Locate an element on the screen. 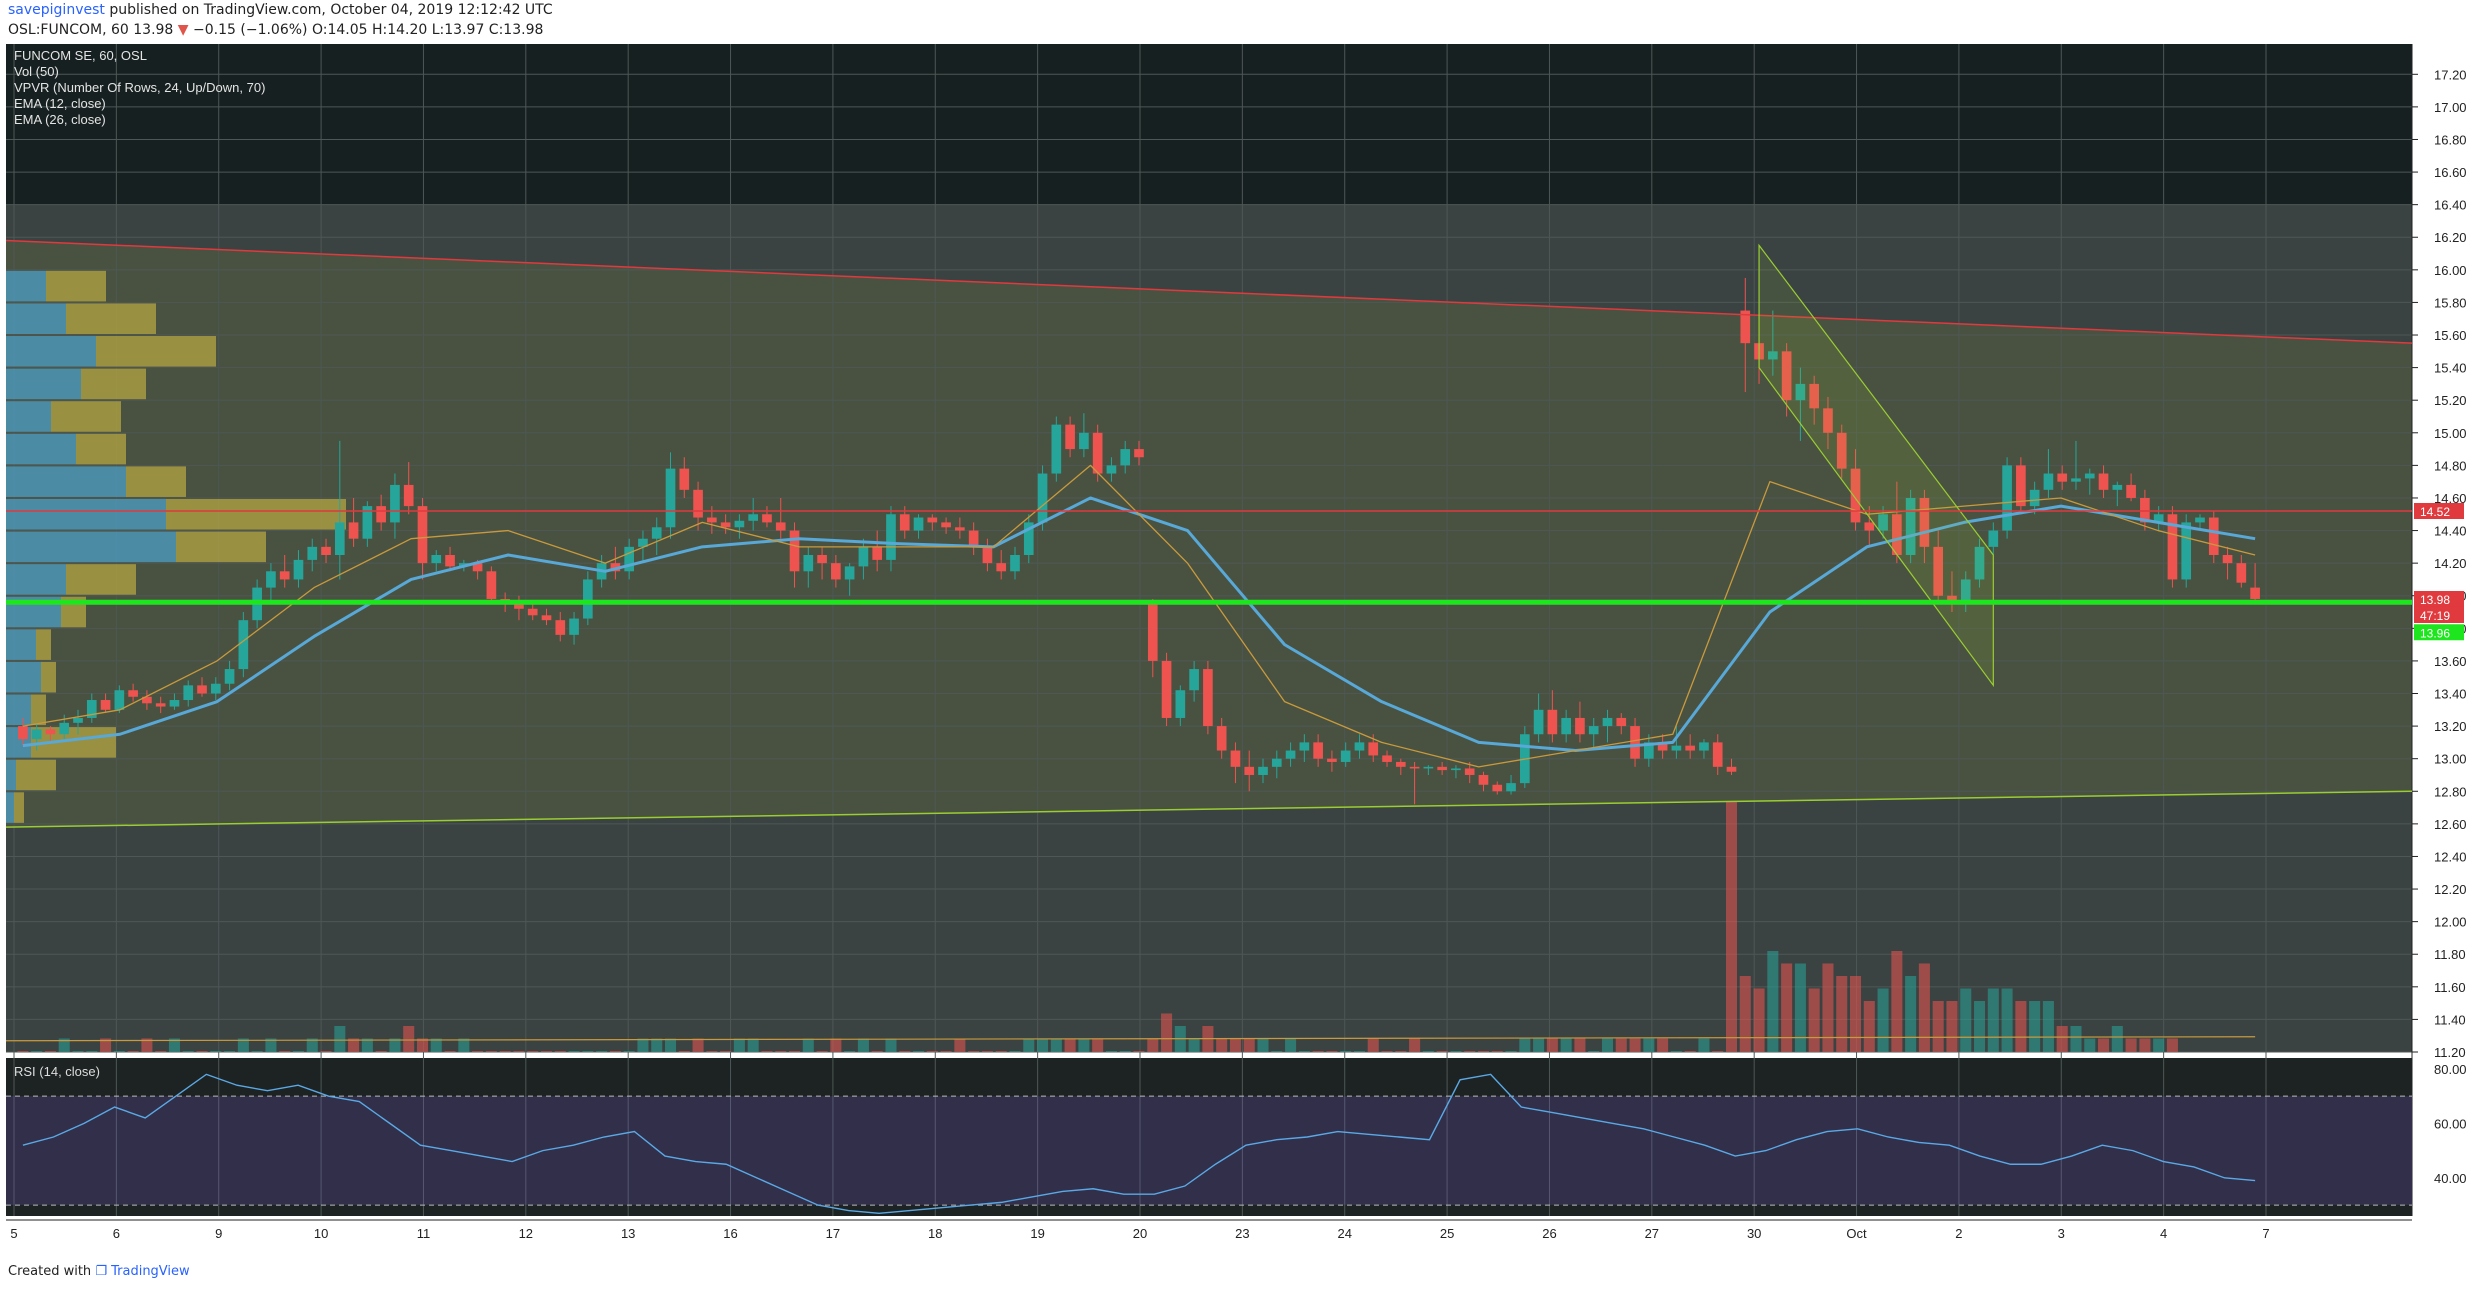 This screenshot has height=1290, width=2468. price-badge-label: 47:19 is located at coordinates (2435, 616).